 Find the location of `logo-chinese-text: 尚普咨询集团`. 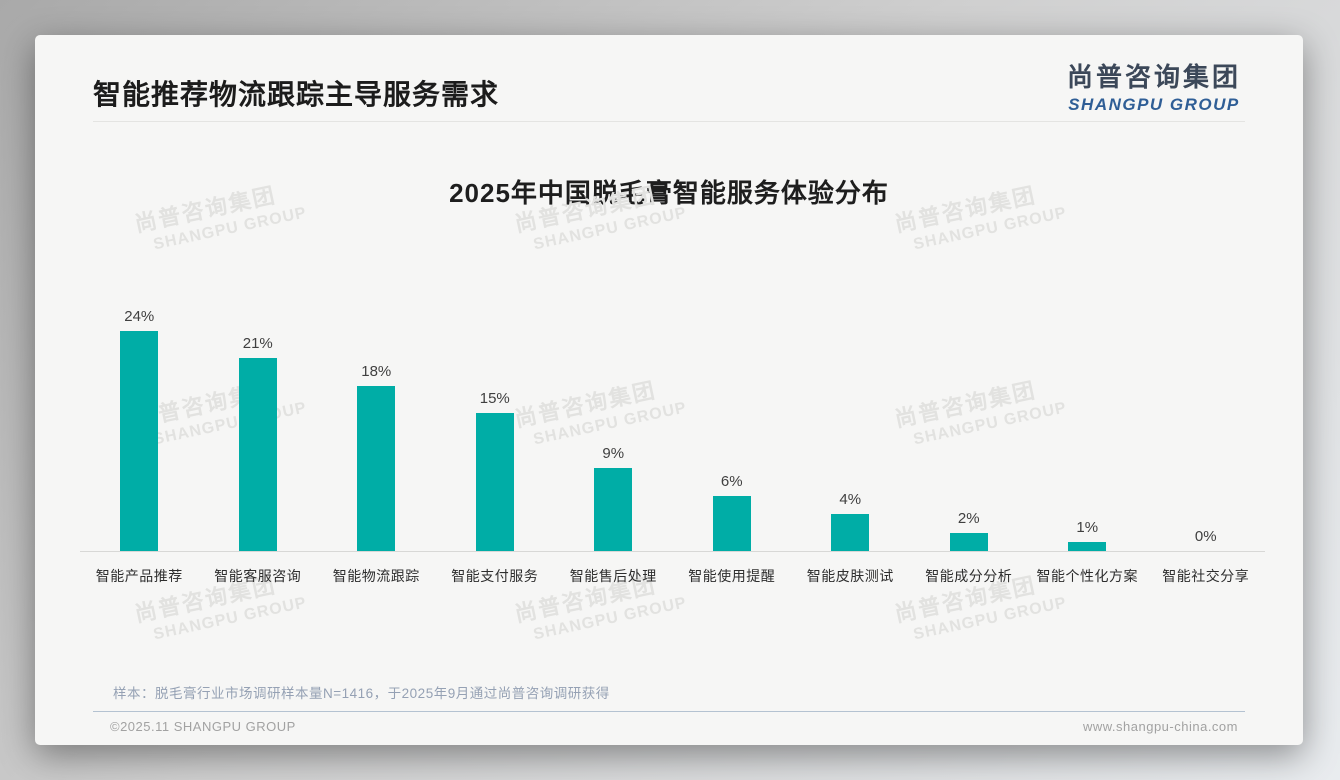

logo-chinese-text: 尚普咨询集团 is located at coordinates (1153, 77).